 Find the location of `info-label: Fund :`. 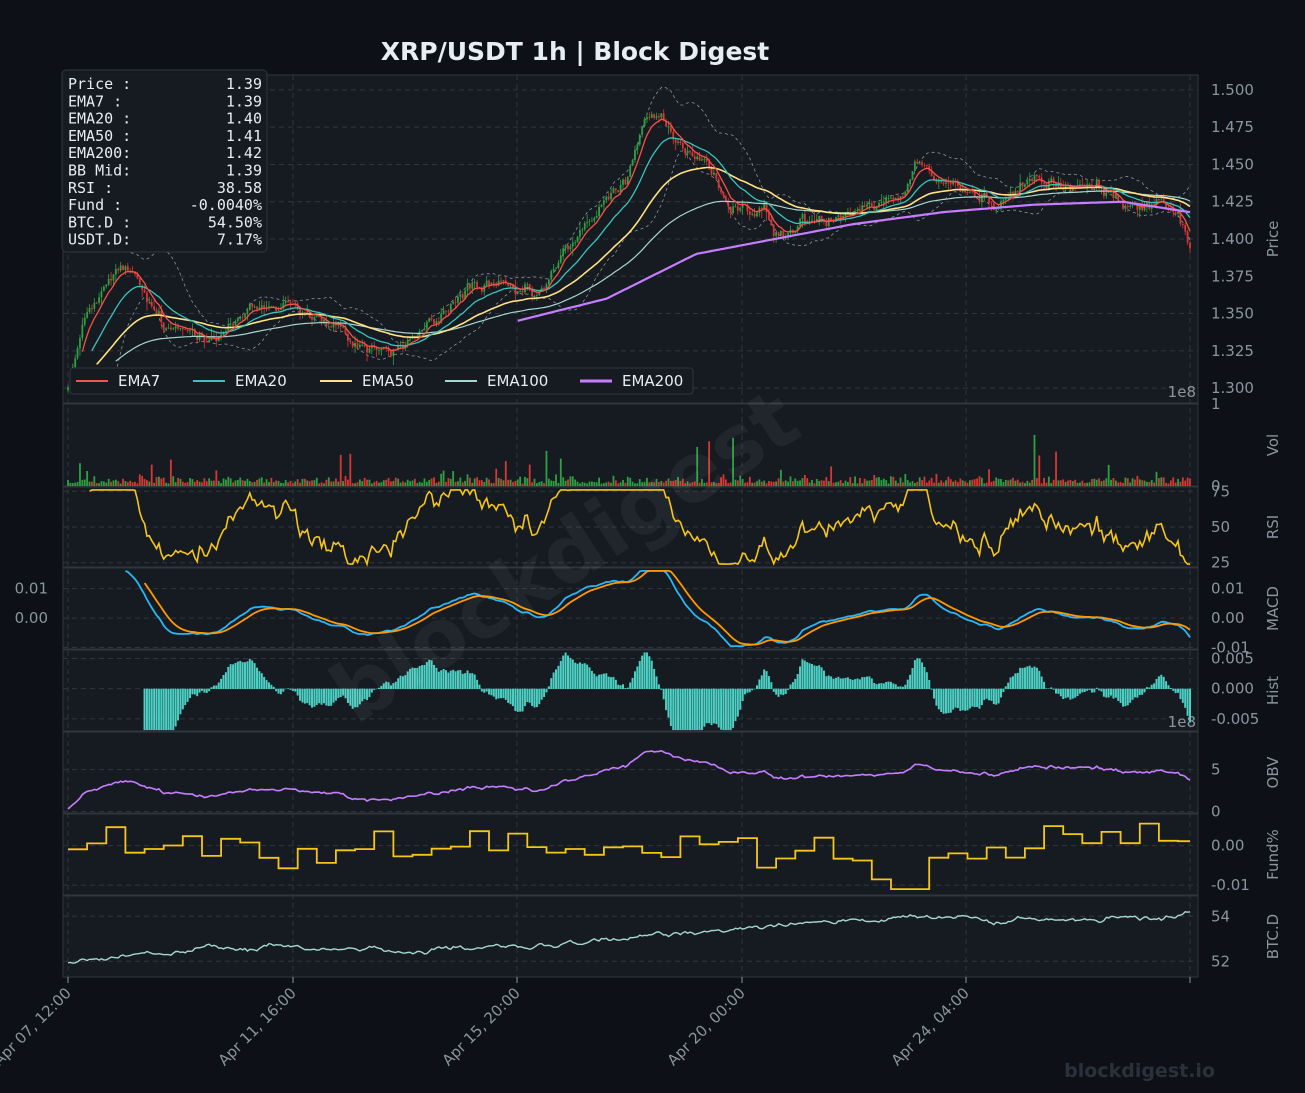

info-label: Fund : is located at coordinates (95, 205).